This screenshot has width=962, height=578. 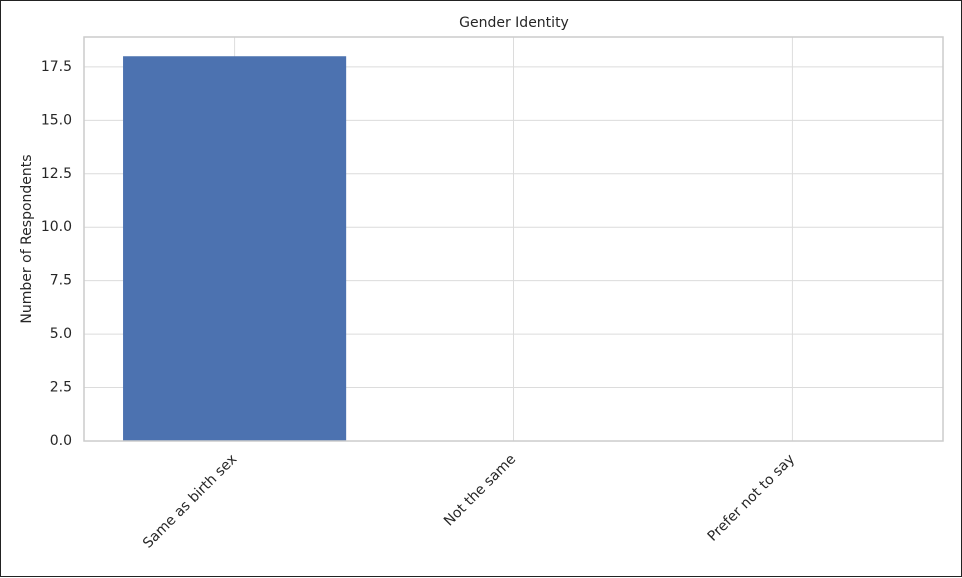 What do you see at coordinates (514, 23) in the screenshot?
I see `chart-title: Gender Identity` at bounding box center [514, 23].